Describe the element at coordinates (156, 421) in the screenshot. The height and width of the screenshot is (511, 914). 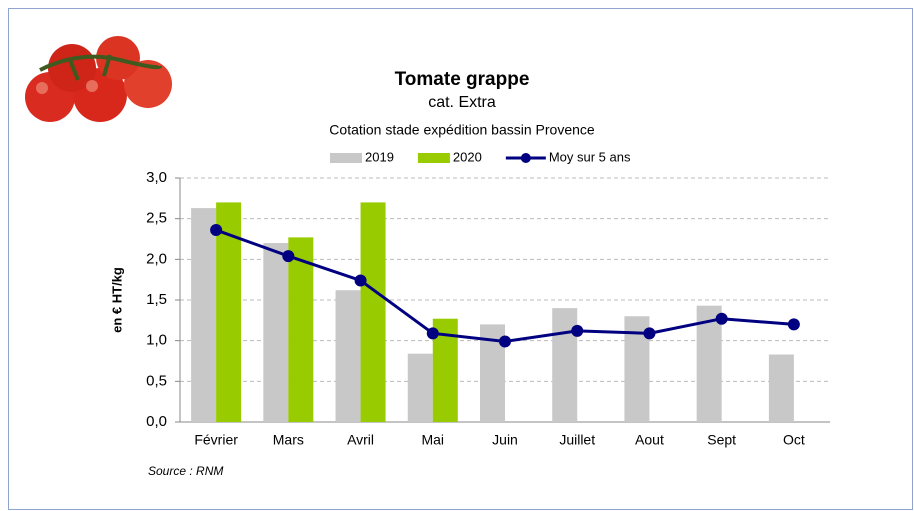
I see `y-tick-label: 0,0` at that location.